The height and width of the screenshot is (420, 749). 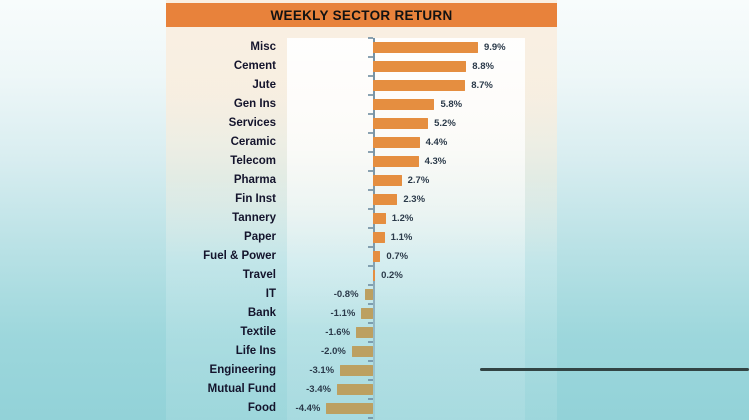 I want to click on sector-label: Tannery, so click(x=254, y=218).